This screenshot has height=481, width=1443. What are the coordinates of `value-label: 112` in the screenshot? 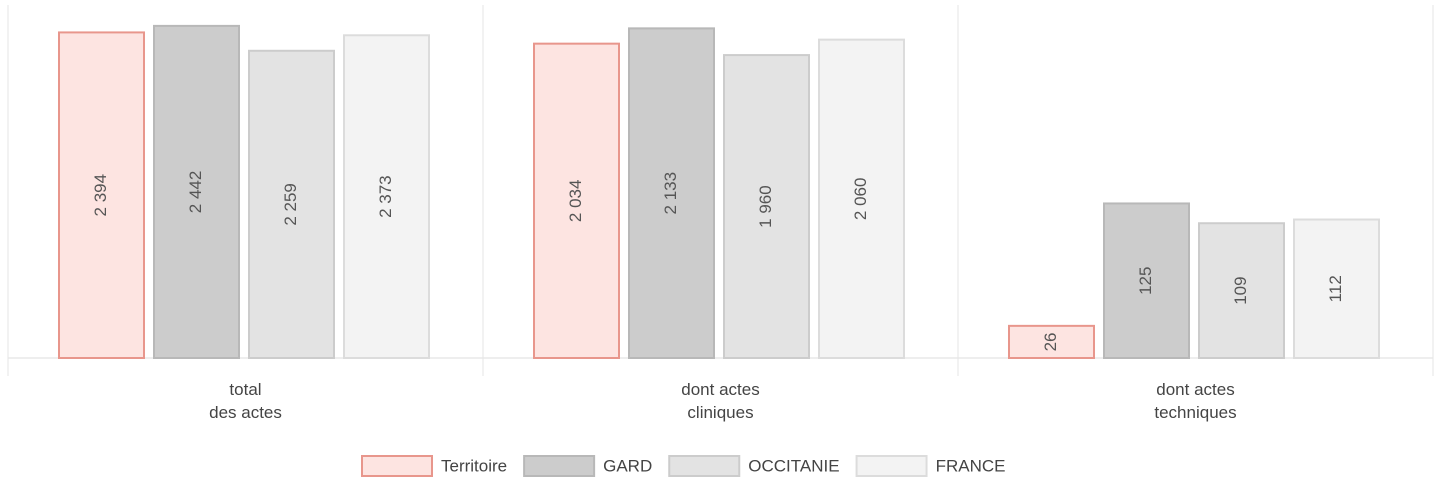 It's located at (1335, 288).